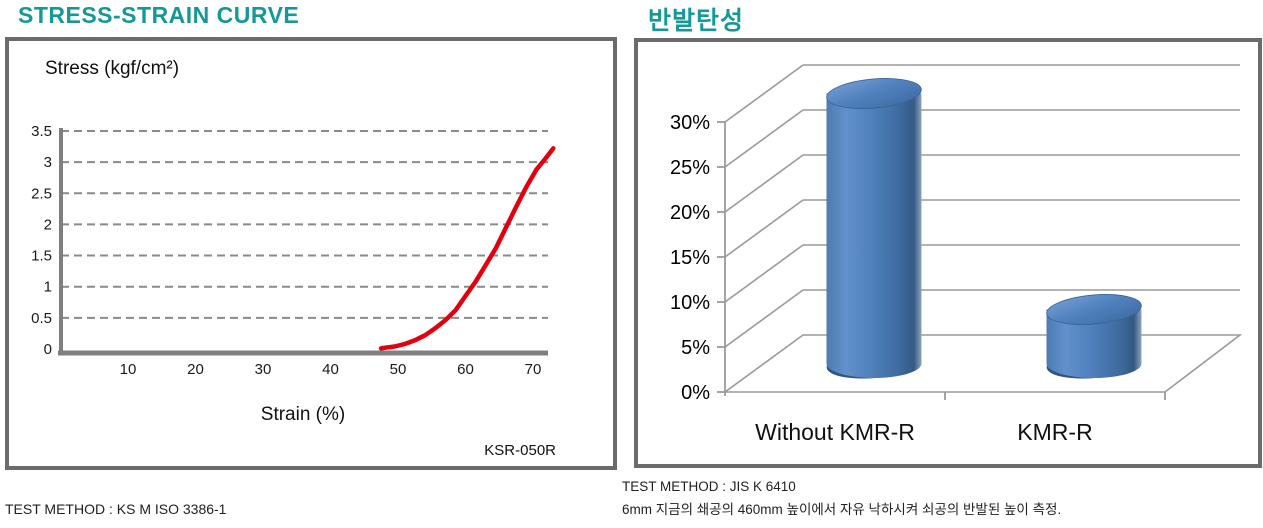  Describe the element at coordinates (41, 256) in the screenshot. I see `y-tick-label: 1.5` at that location.